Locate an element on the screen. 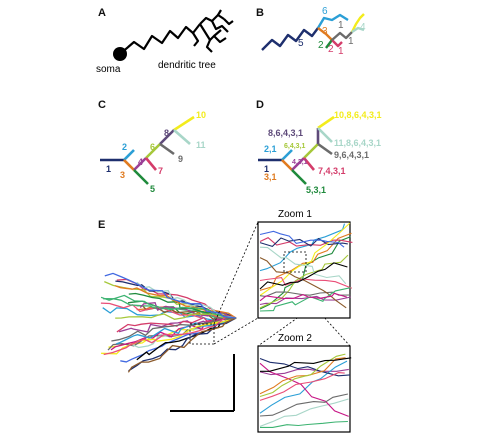 The height and width of the screenshot is (437, 482). b-label-3: 3 is located at coordinates (325, 31).